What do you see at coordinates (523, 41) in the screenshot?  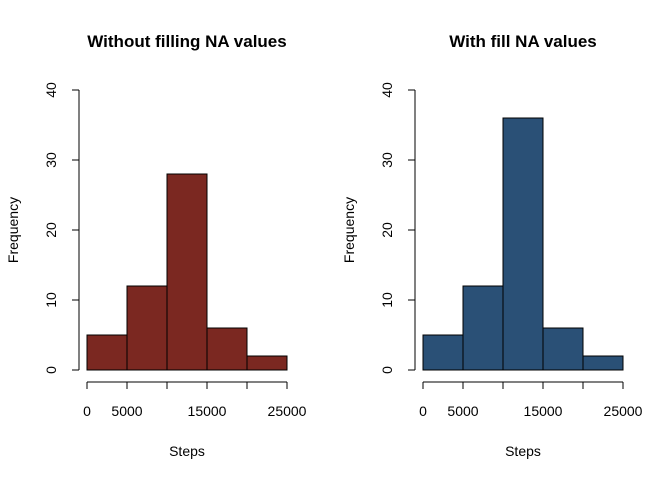 I see `chart-title: With fill NA values` at bounding box center [523, 41].